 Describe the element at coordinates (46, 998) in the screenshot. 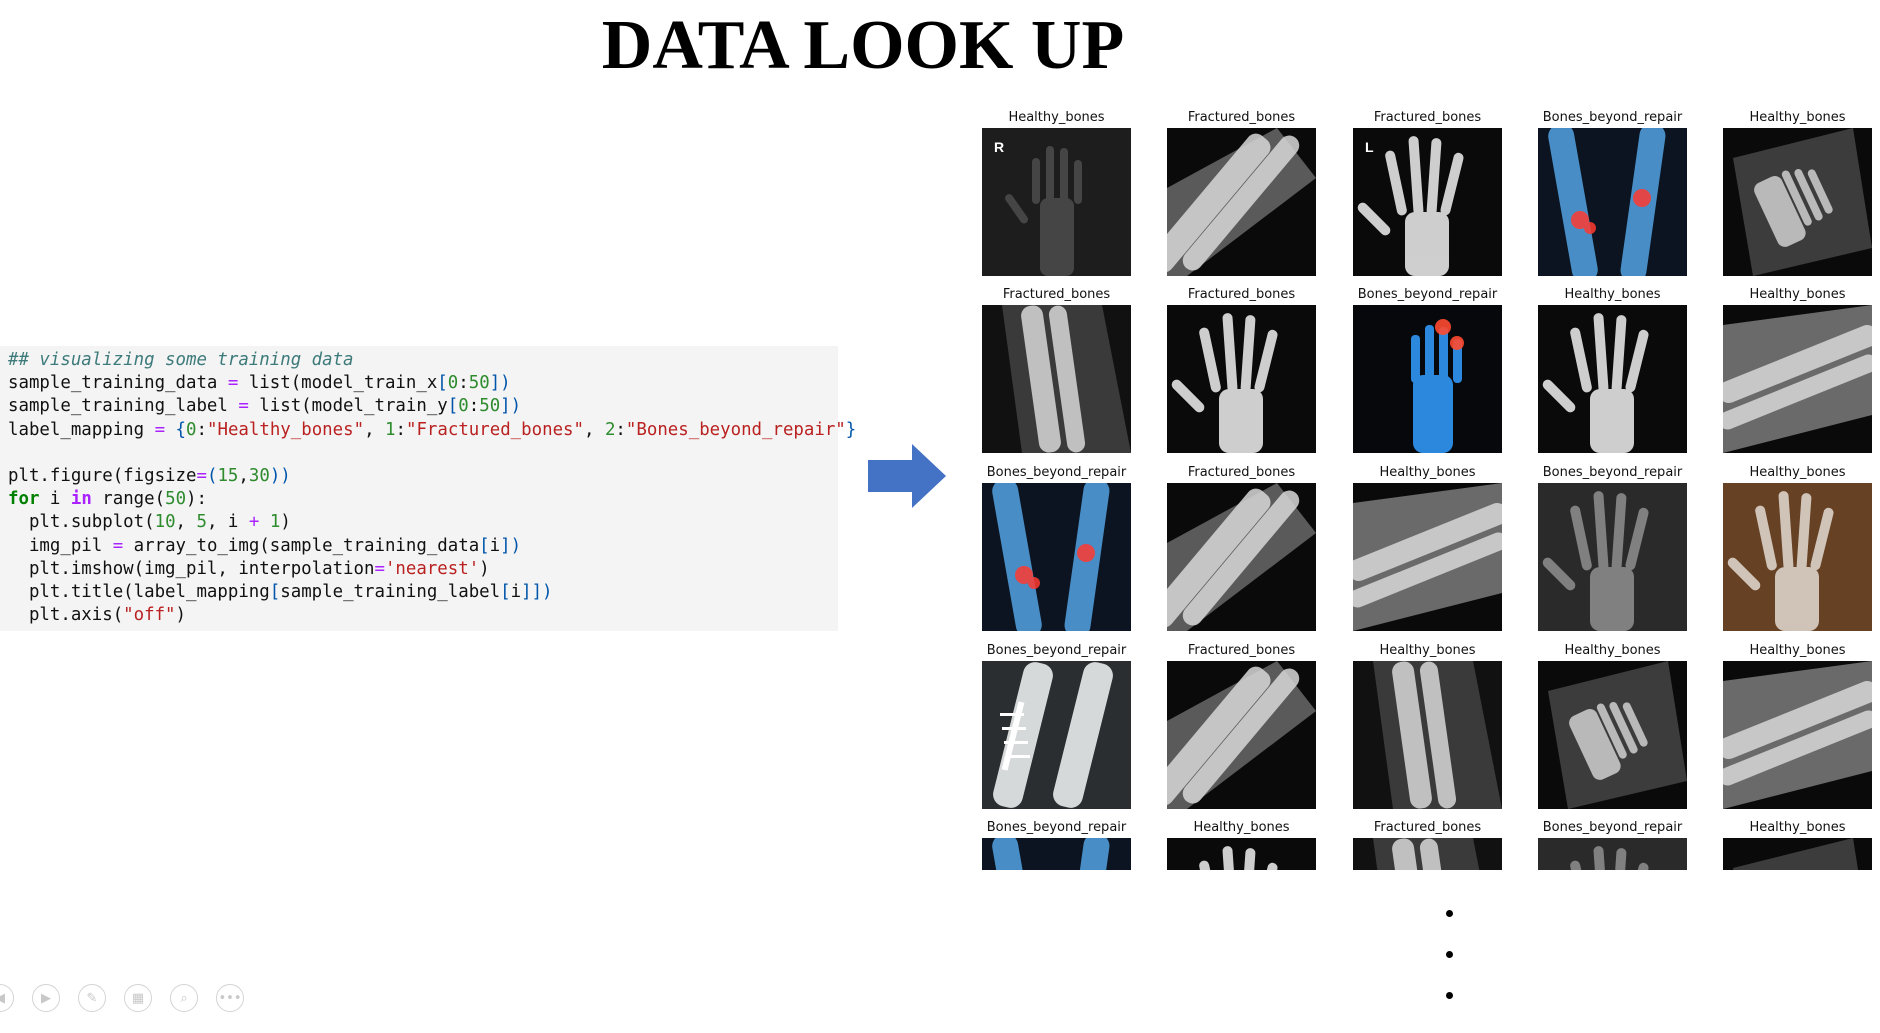

I see `next-slide-icon: ▶` at that location.